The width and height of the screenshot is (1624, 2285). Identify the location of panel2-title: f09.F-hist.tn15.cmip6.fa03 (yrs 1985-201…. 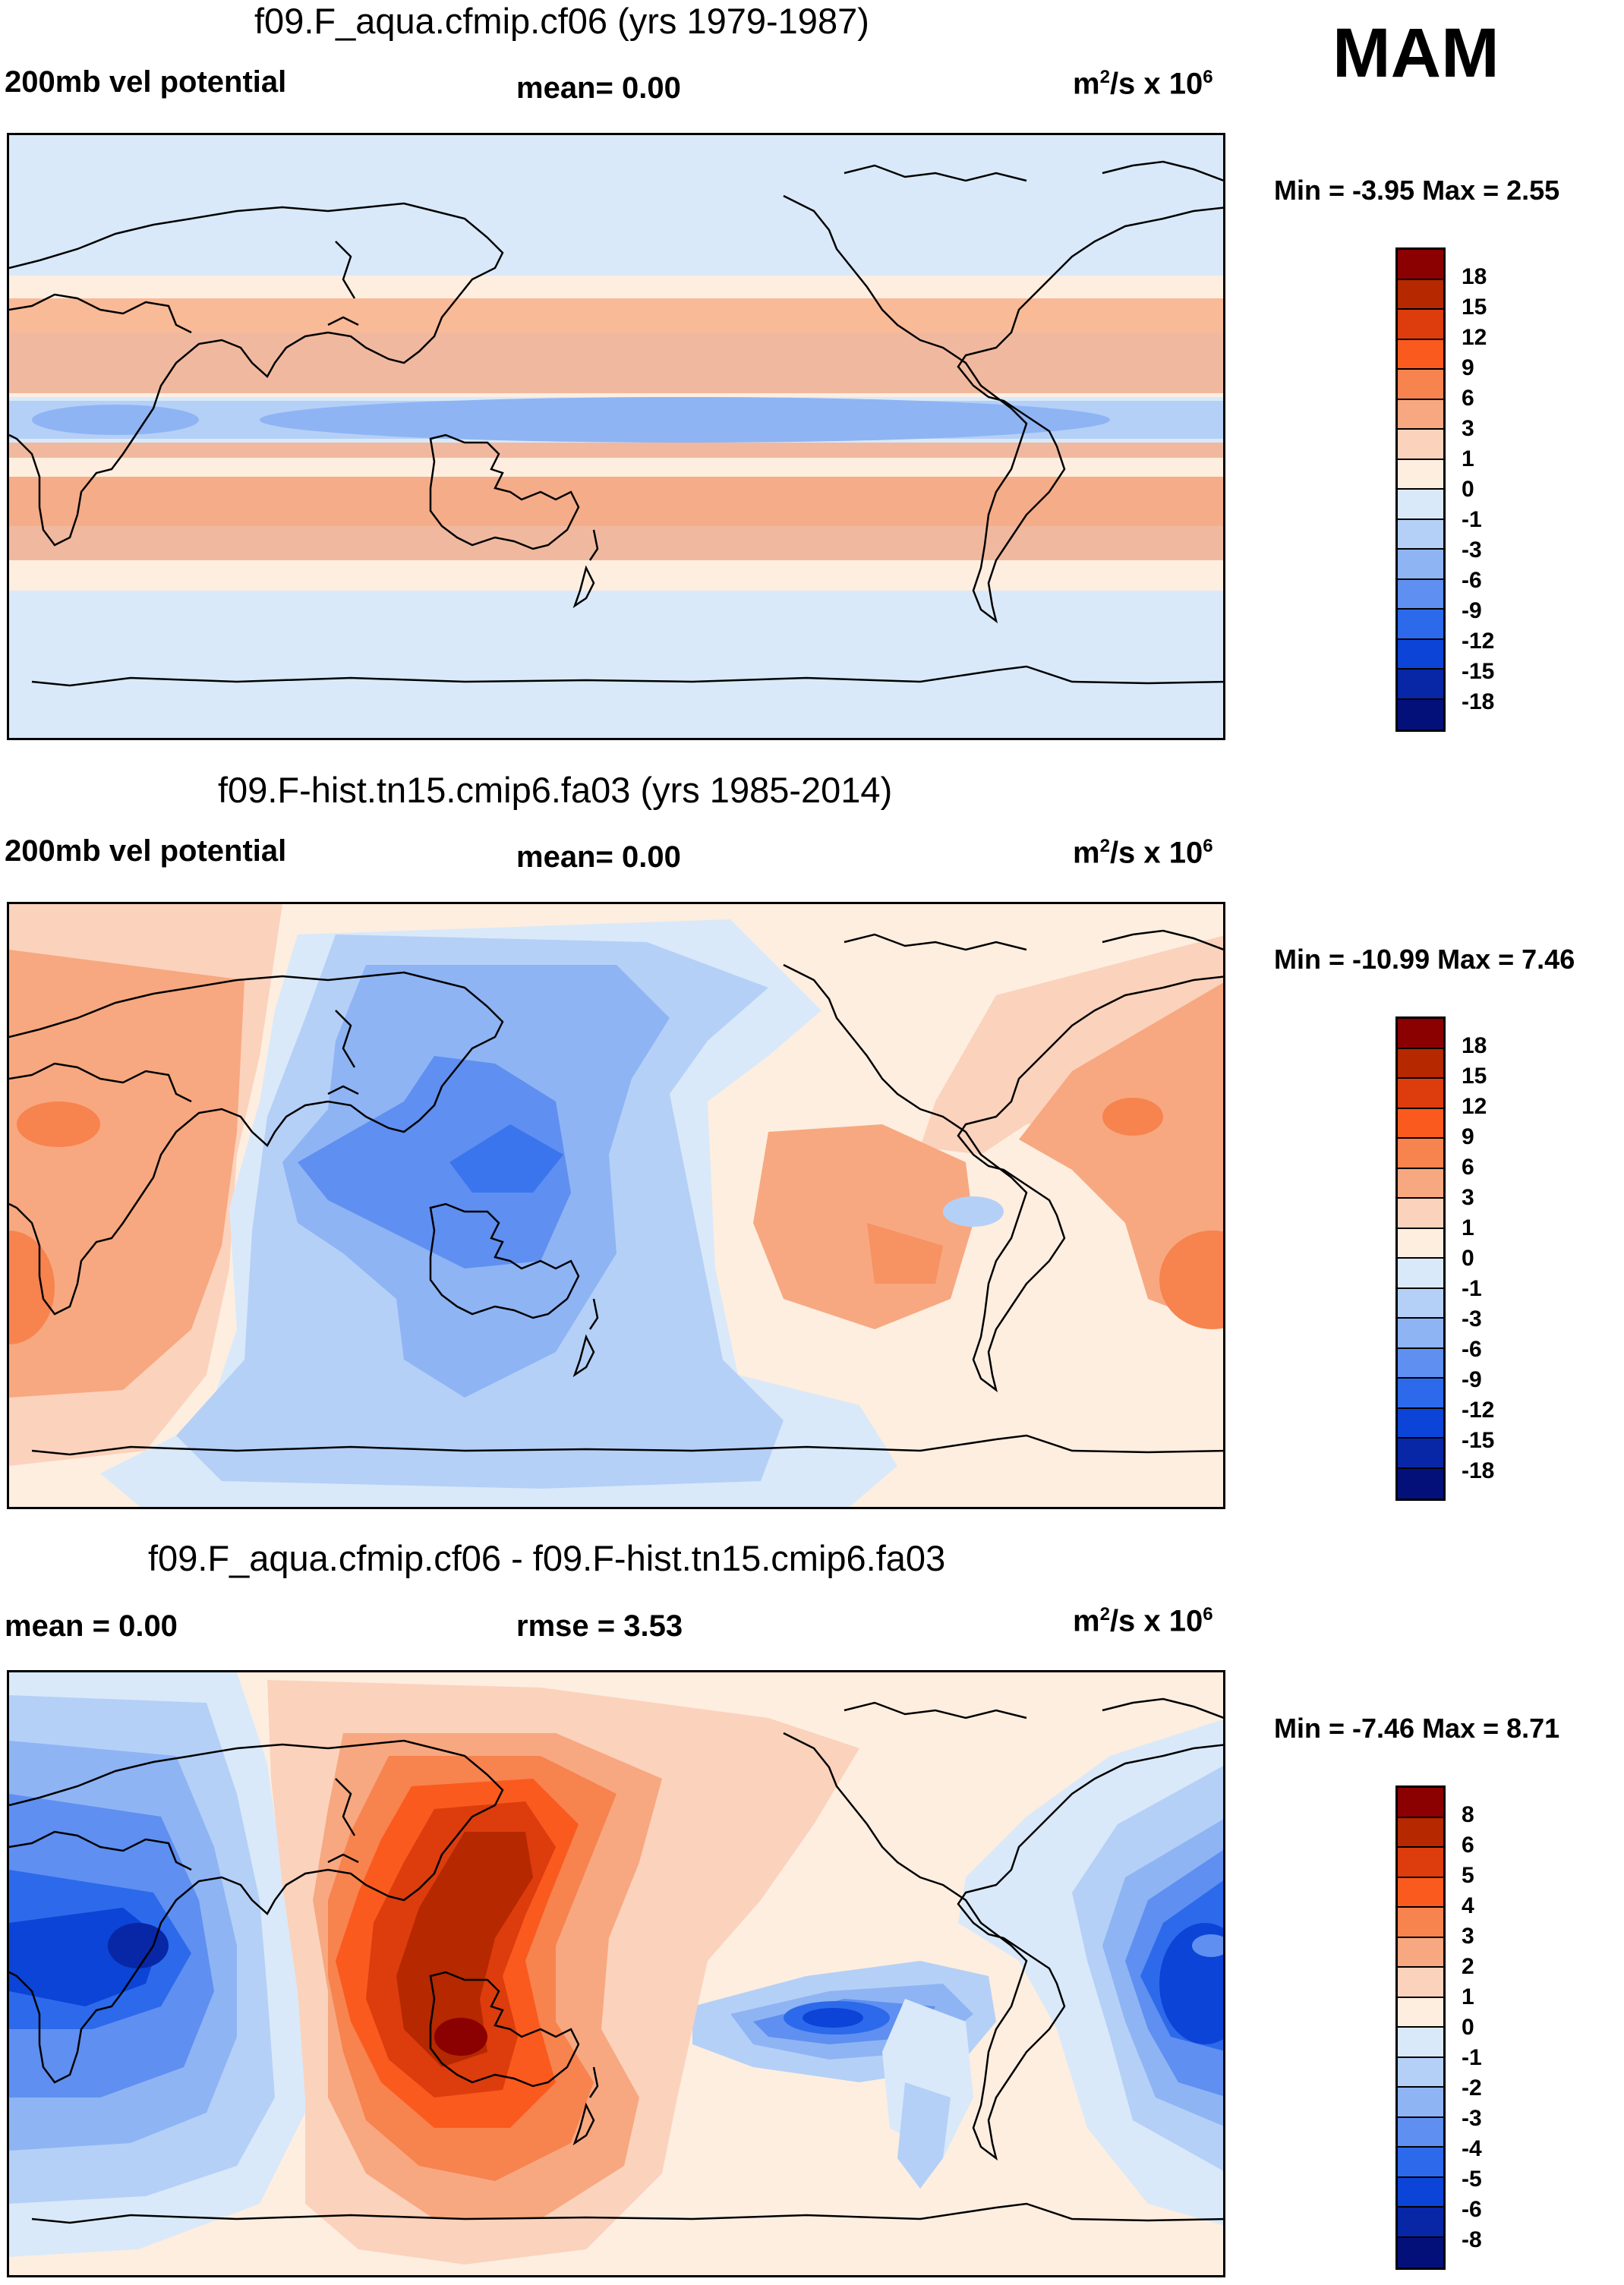
(556, 790).